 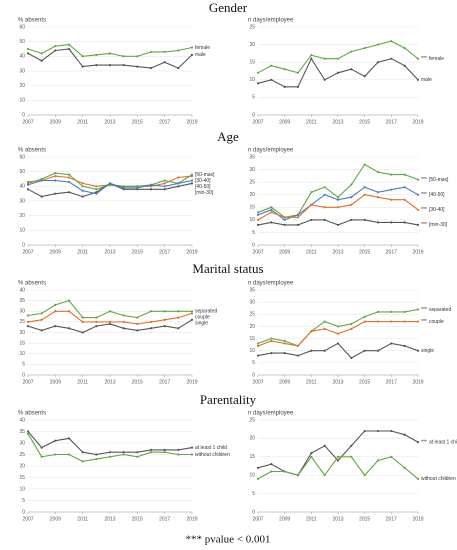 What do you see at coordinates (252, 157) in the screenshot?
I see `y-tick-label: 35` at bounding box center [252, 157].